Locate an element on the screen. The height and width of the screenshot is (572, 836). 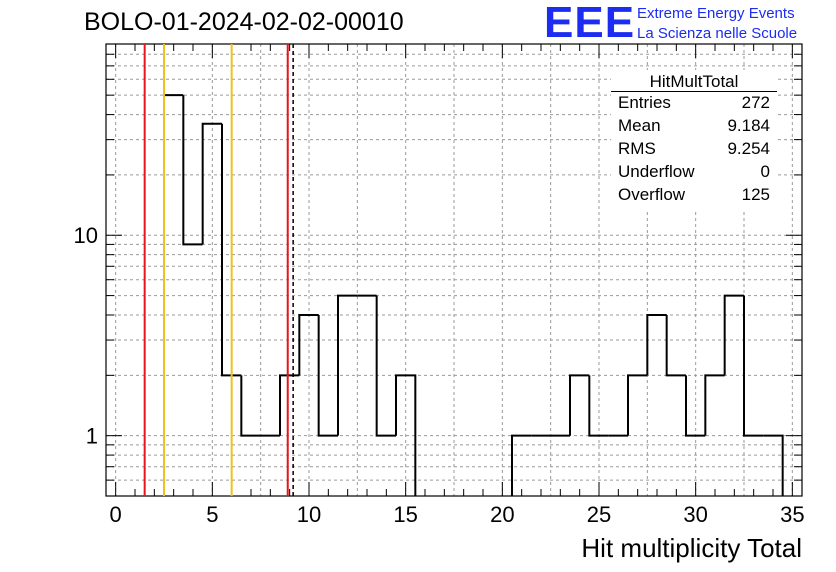
y-tick-label: 10 is located at coordinates (86, 235).